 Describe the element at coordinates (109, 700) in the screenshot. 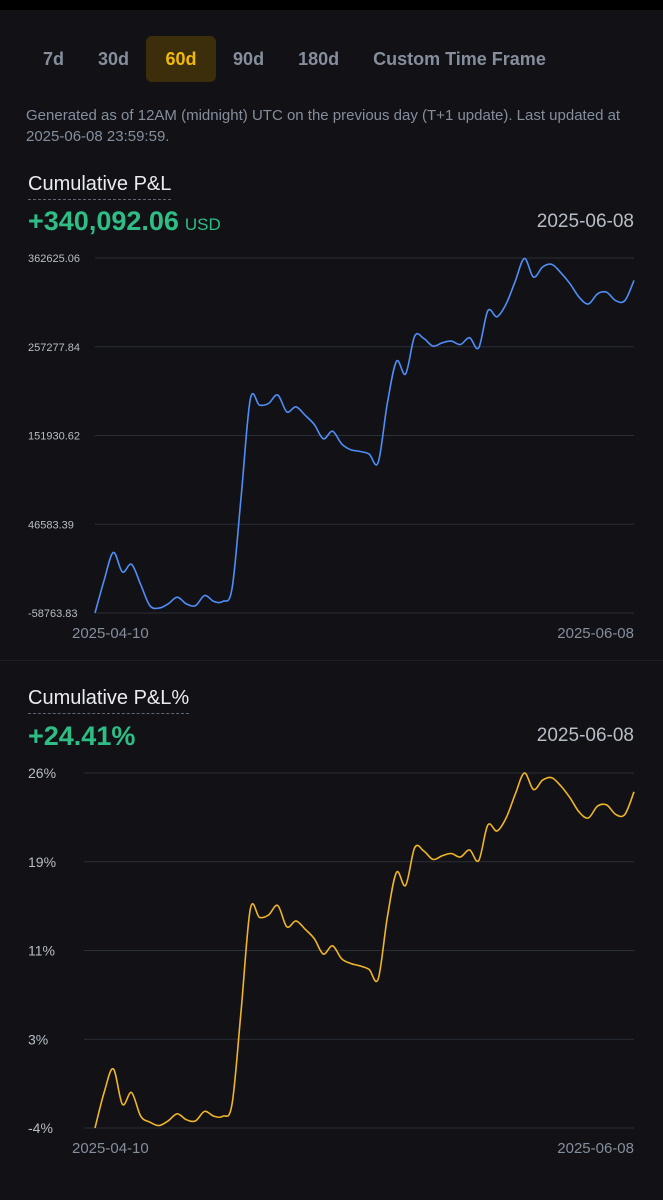

I see `pnl-pct-title: Cumulative P&L%` at that location.